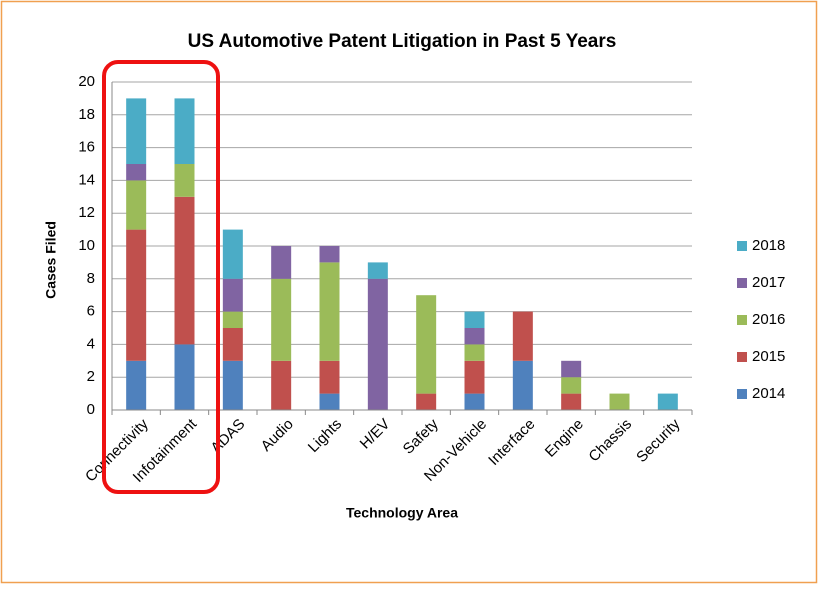 This screenshot has width=819, height=590. Describe the element at coordinates (86, 81) in the screenshot. I see `y-tick-label: 20` at that location.